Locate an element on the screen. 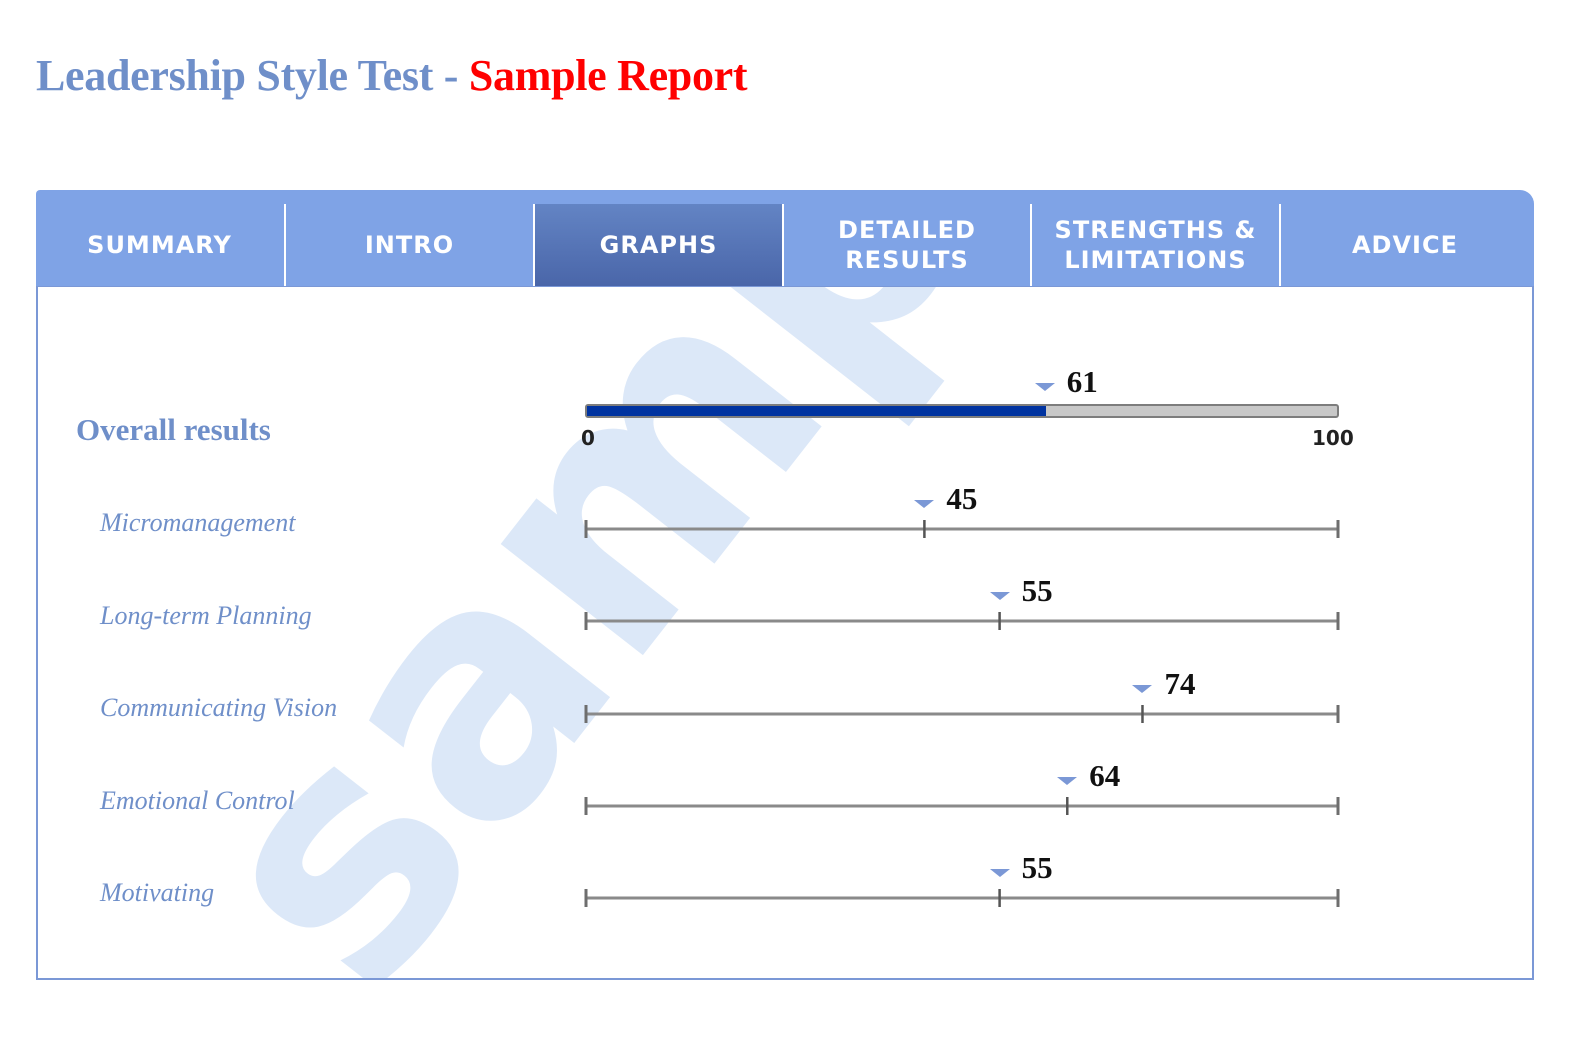  page-title: Leadership Style Test - Sample Report is located at coordinates (392, 75).